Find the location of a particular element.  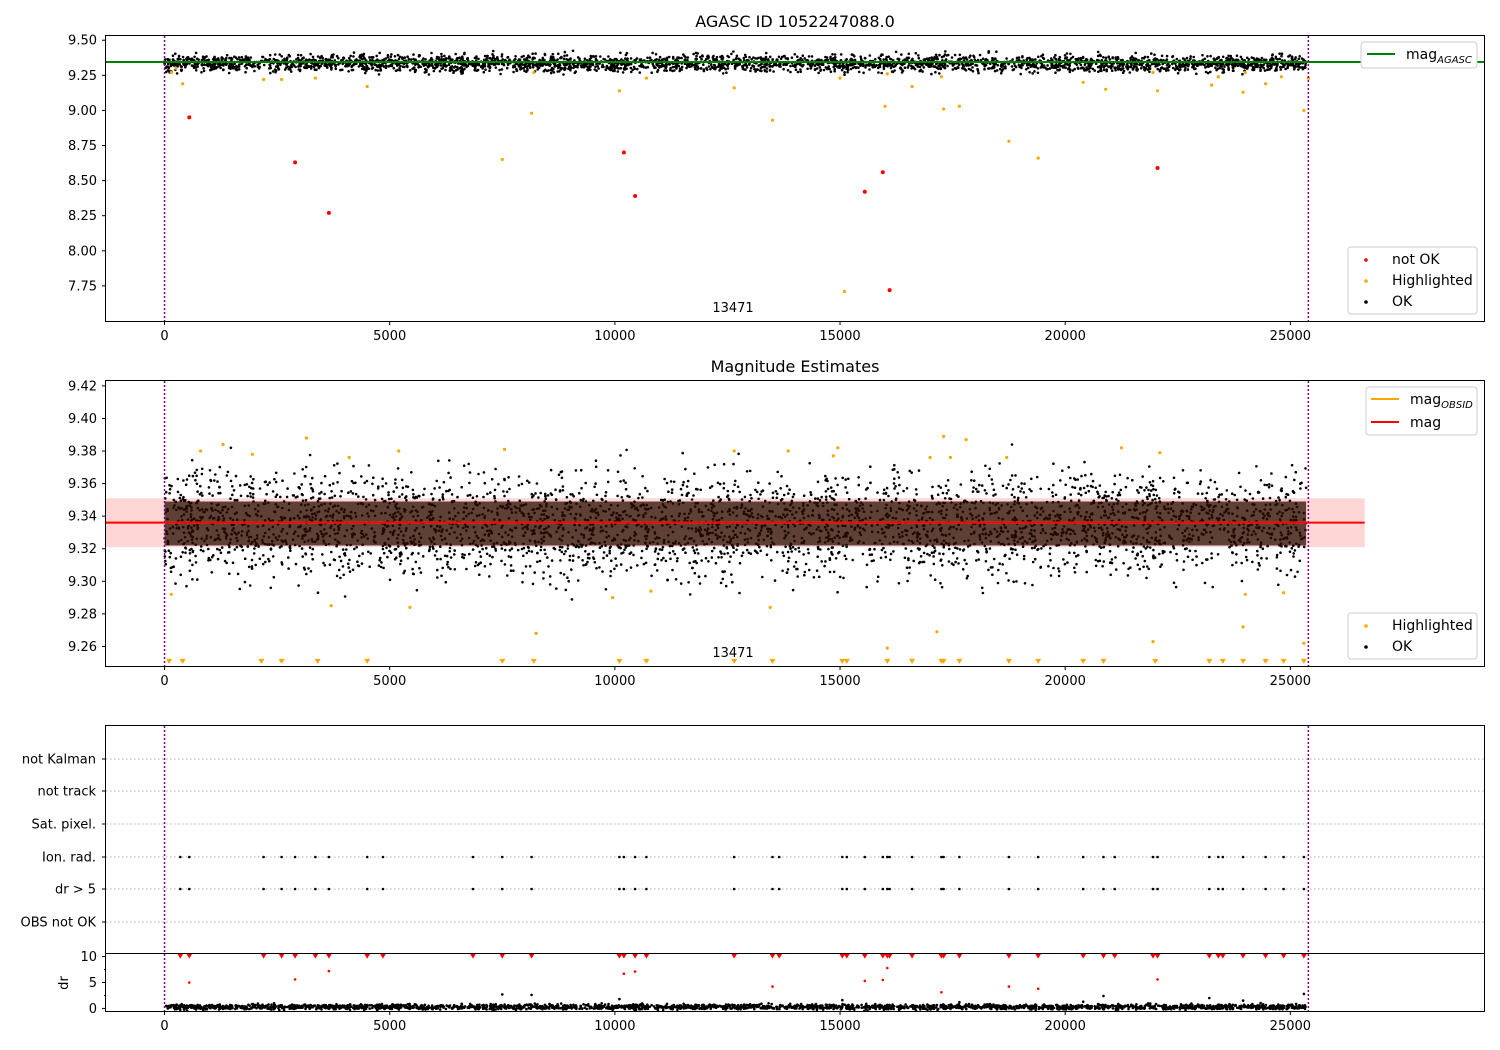

top-legend-lower-box is located at coordinates (1412, 280).